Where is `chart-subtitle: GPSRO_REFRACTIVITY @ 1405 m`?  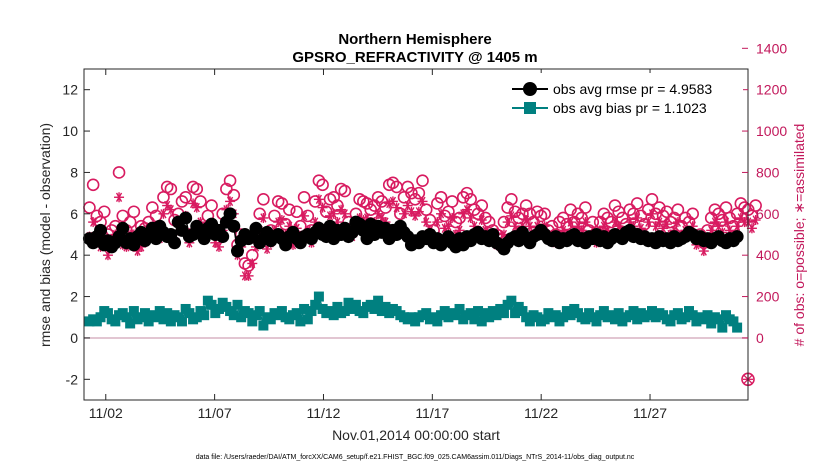
chart-subtitle: GPSRO_REFRACTIVITY @ 1405 m is located at coordinates (414, 57).